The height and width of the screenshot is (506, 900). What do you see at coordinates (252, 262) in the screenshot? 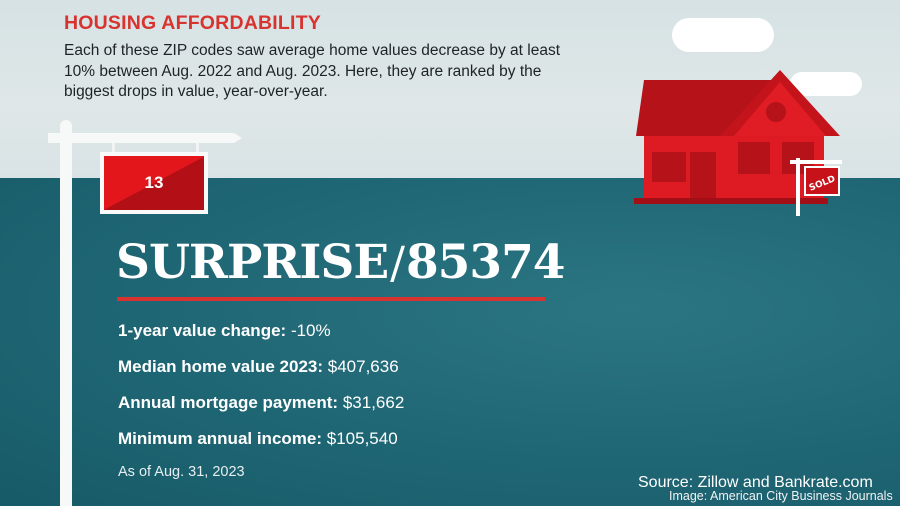
I see `city-name: SURPRISE` at bounding box center [252, 262].